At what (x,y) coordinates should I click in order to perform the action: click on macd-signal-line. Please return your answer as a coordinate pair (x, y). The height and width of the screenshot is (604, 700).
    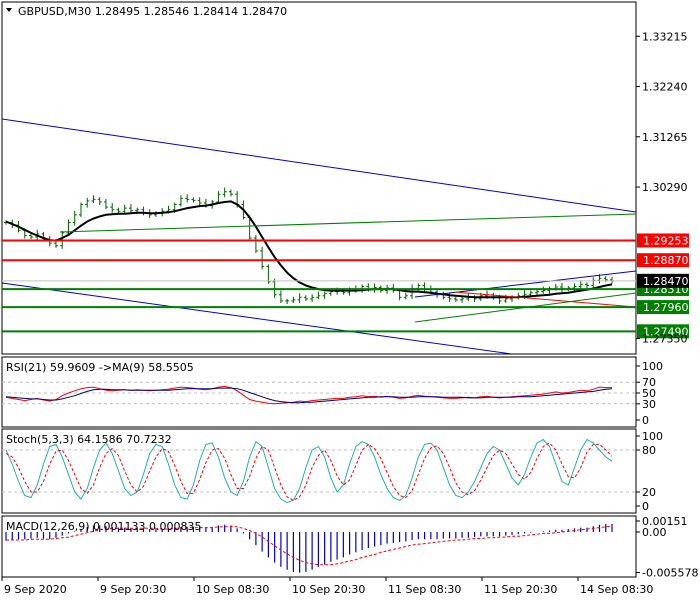
    Looking at the image, I should click on (309, 545).